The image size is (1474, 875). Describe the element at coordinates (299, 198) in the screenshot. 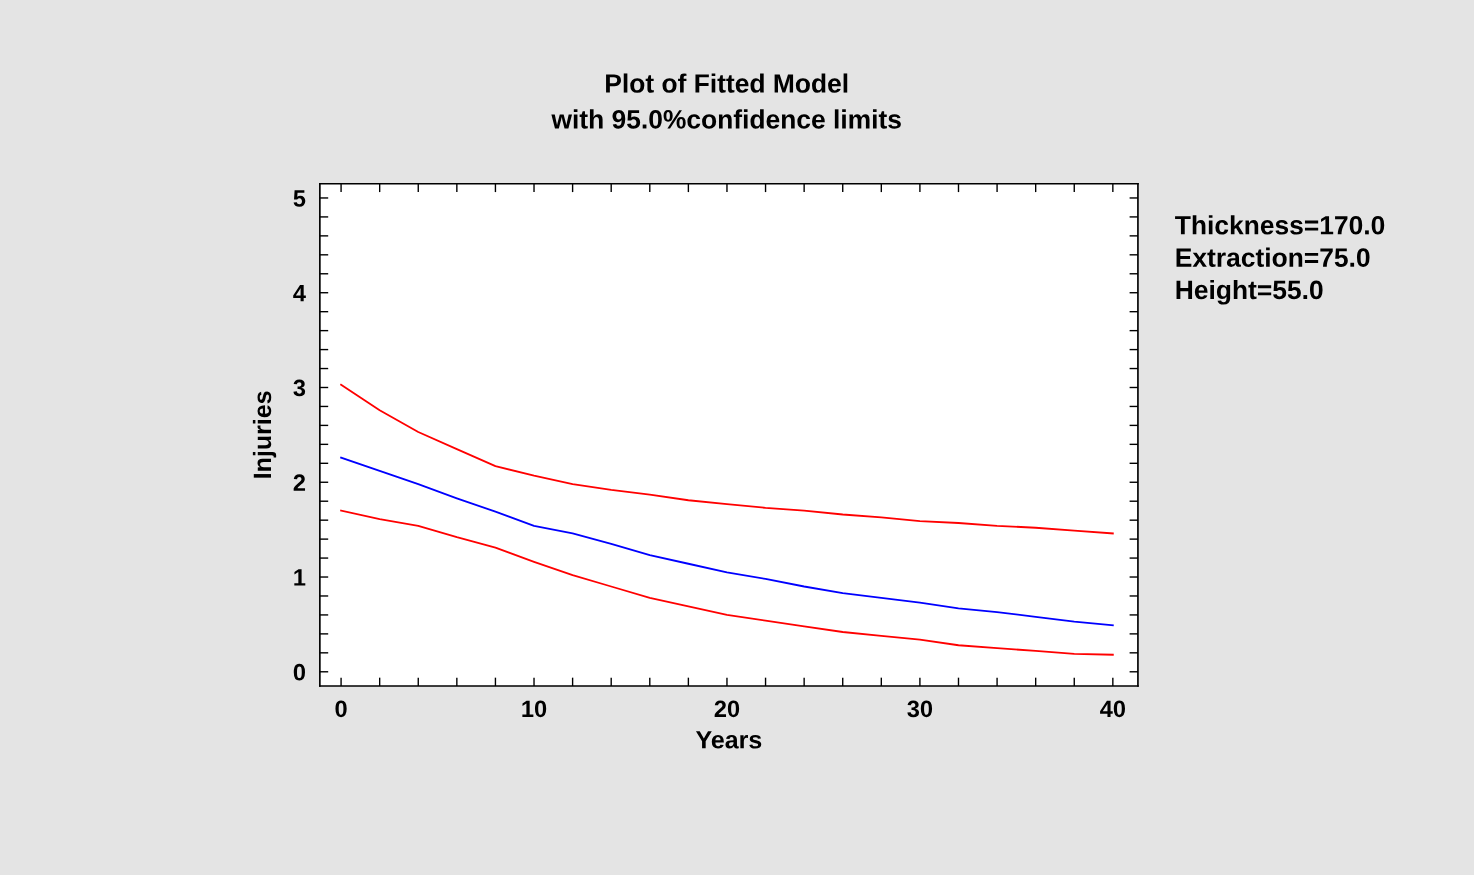

I see `y-tick-label: 5` at that location.